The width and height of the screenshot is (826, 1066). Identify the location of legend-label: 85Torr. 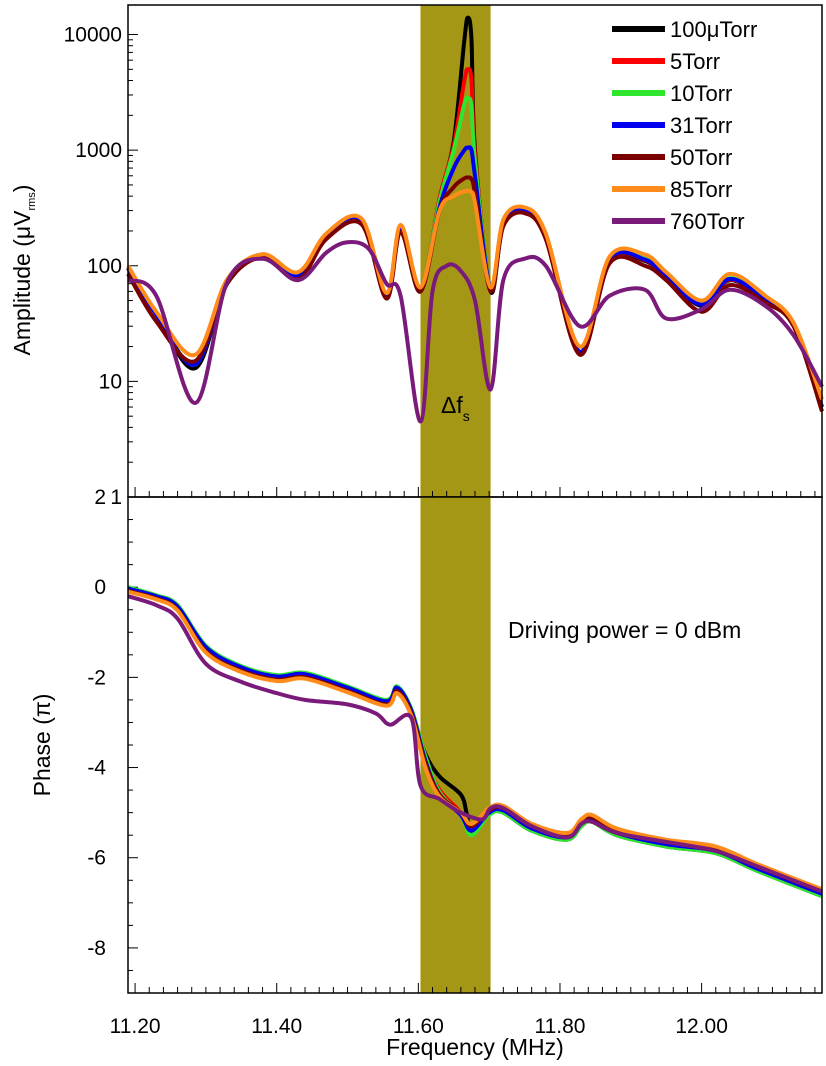
(701, 189).